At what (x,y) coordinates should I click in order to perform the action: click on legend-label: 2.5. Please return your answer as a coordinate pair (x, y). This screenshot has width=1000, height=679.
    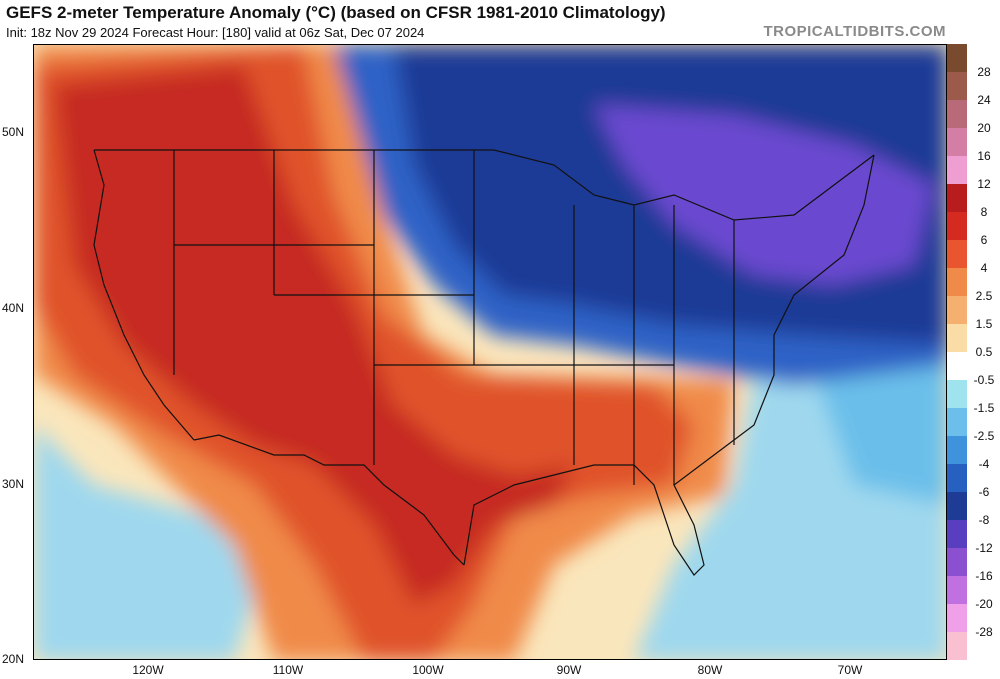
    Looking at the image, I should click on (984, 296).